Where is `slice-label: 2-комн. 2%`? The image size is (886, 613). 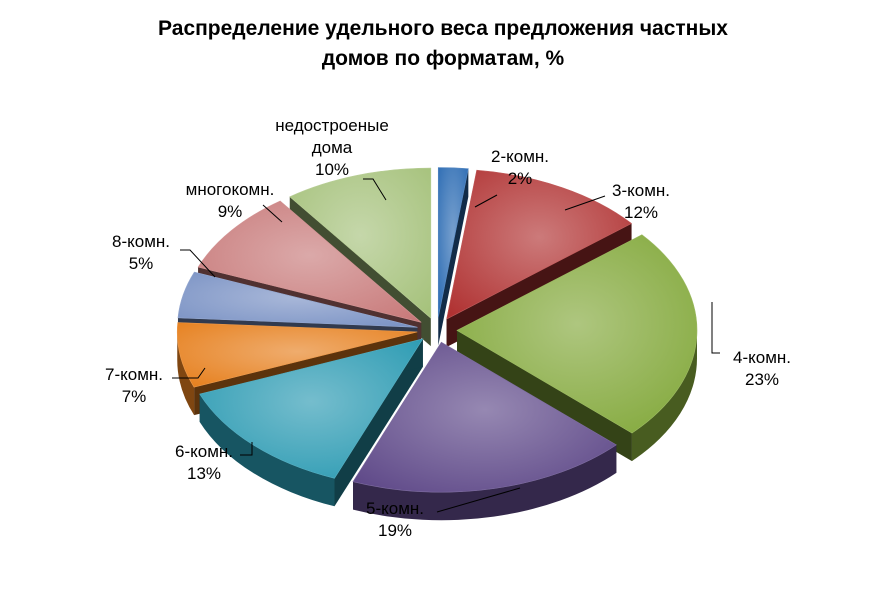 slice-label: 2-комн. 2% is located at coordinates (511, 177).